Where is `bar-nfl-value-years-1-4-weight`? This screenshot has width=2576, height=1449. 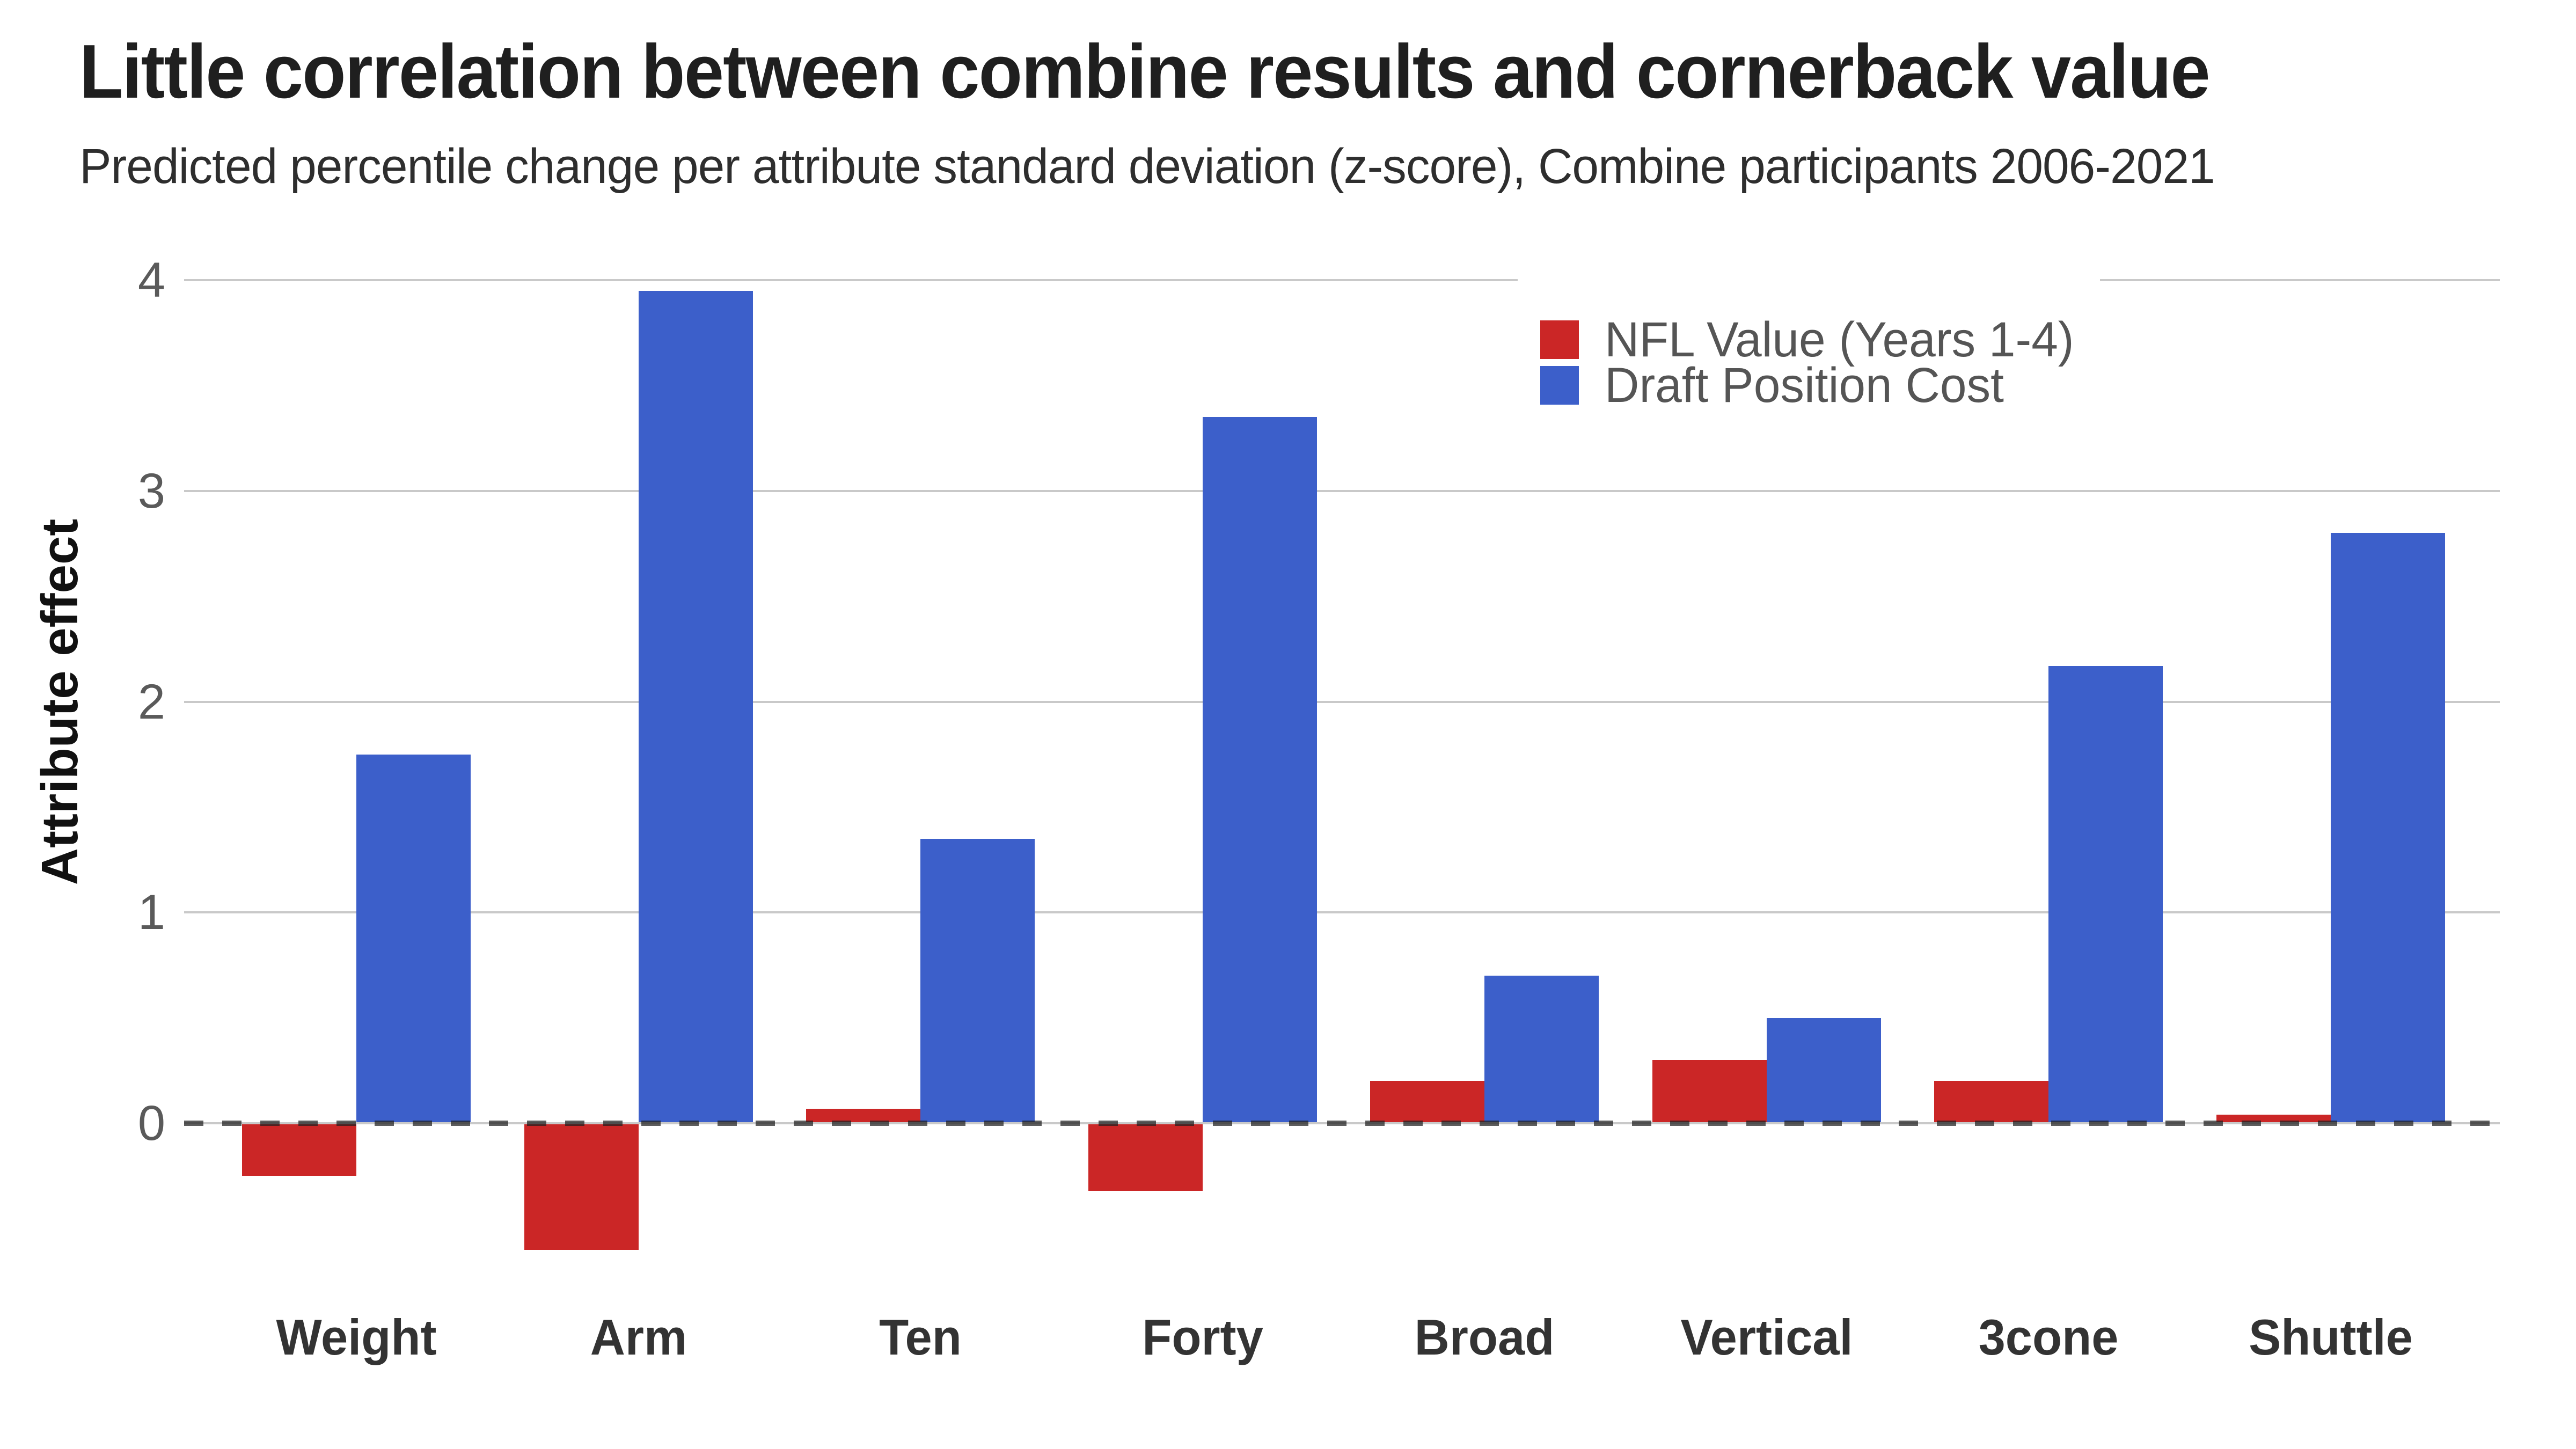
bar-nfl-value-years-1-4-weight is located at coordinates (299, 1149).